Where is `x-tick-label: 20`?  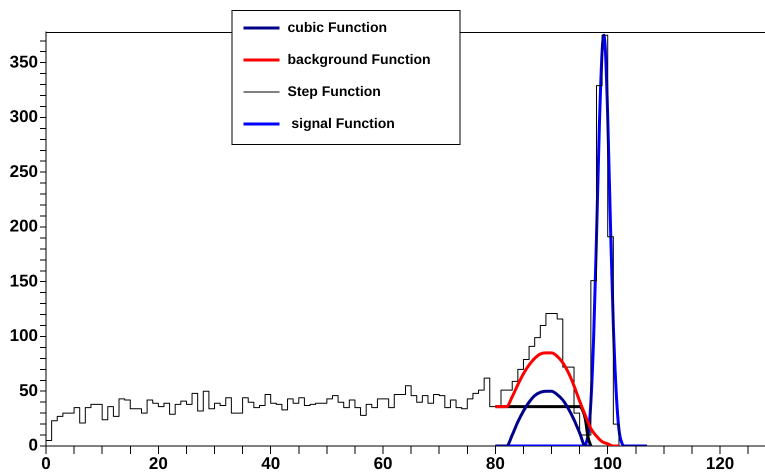
x-tick-label: 20 is located at coordinates (158, 463).